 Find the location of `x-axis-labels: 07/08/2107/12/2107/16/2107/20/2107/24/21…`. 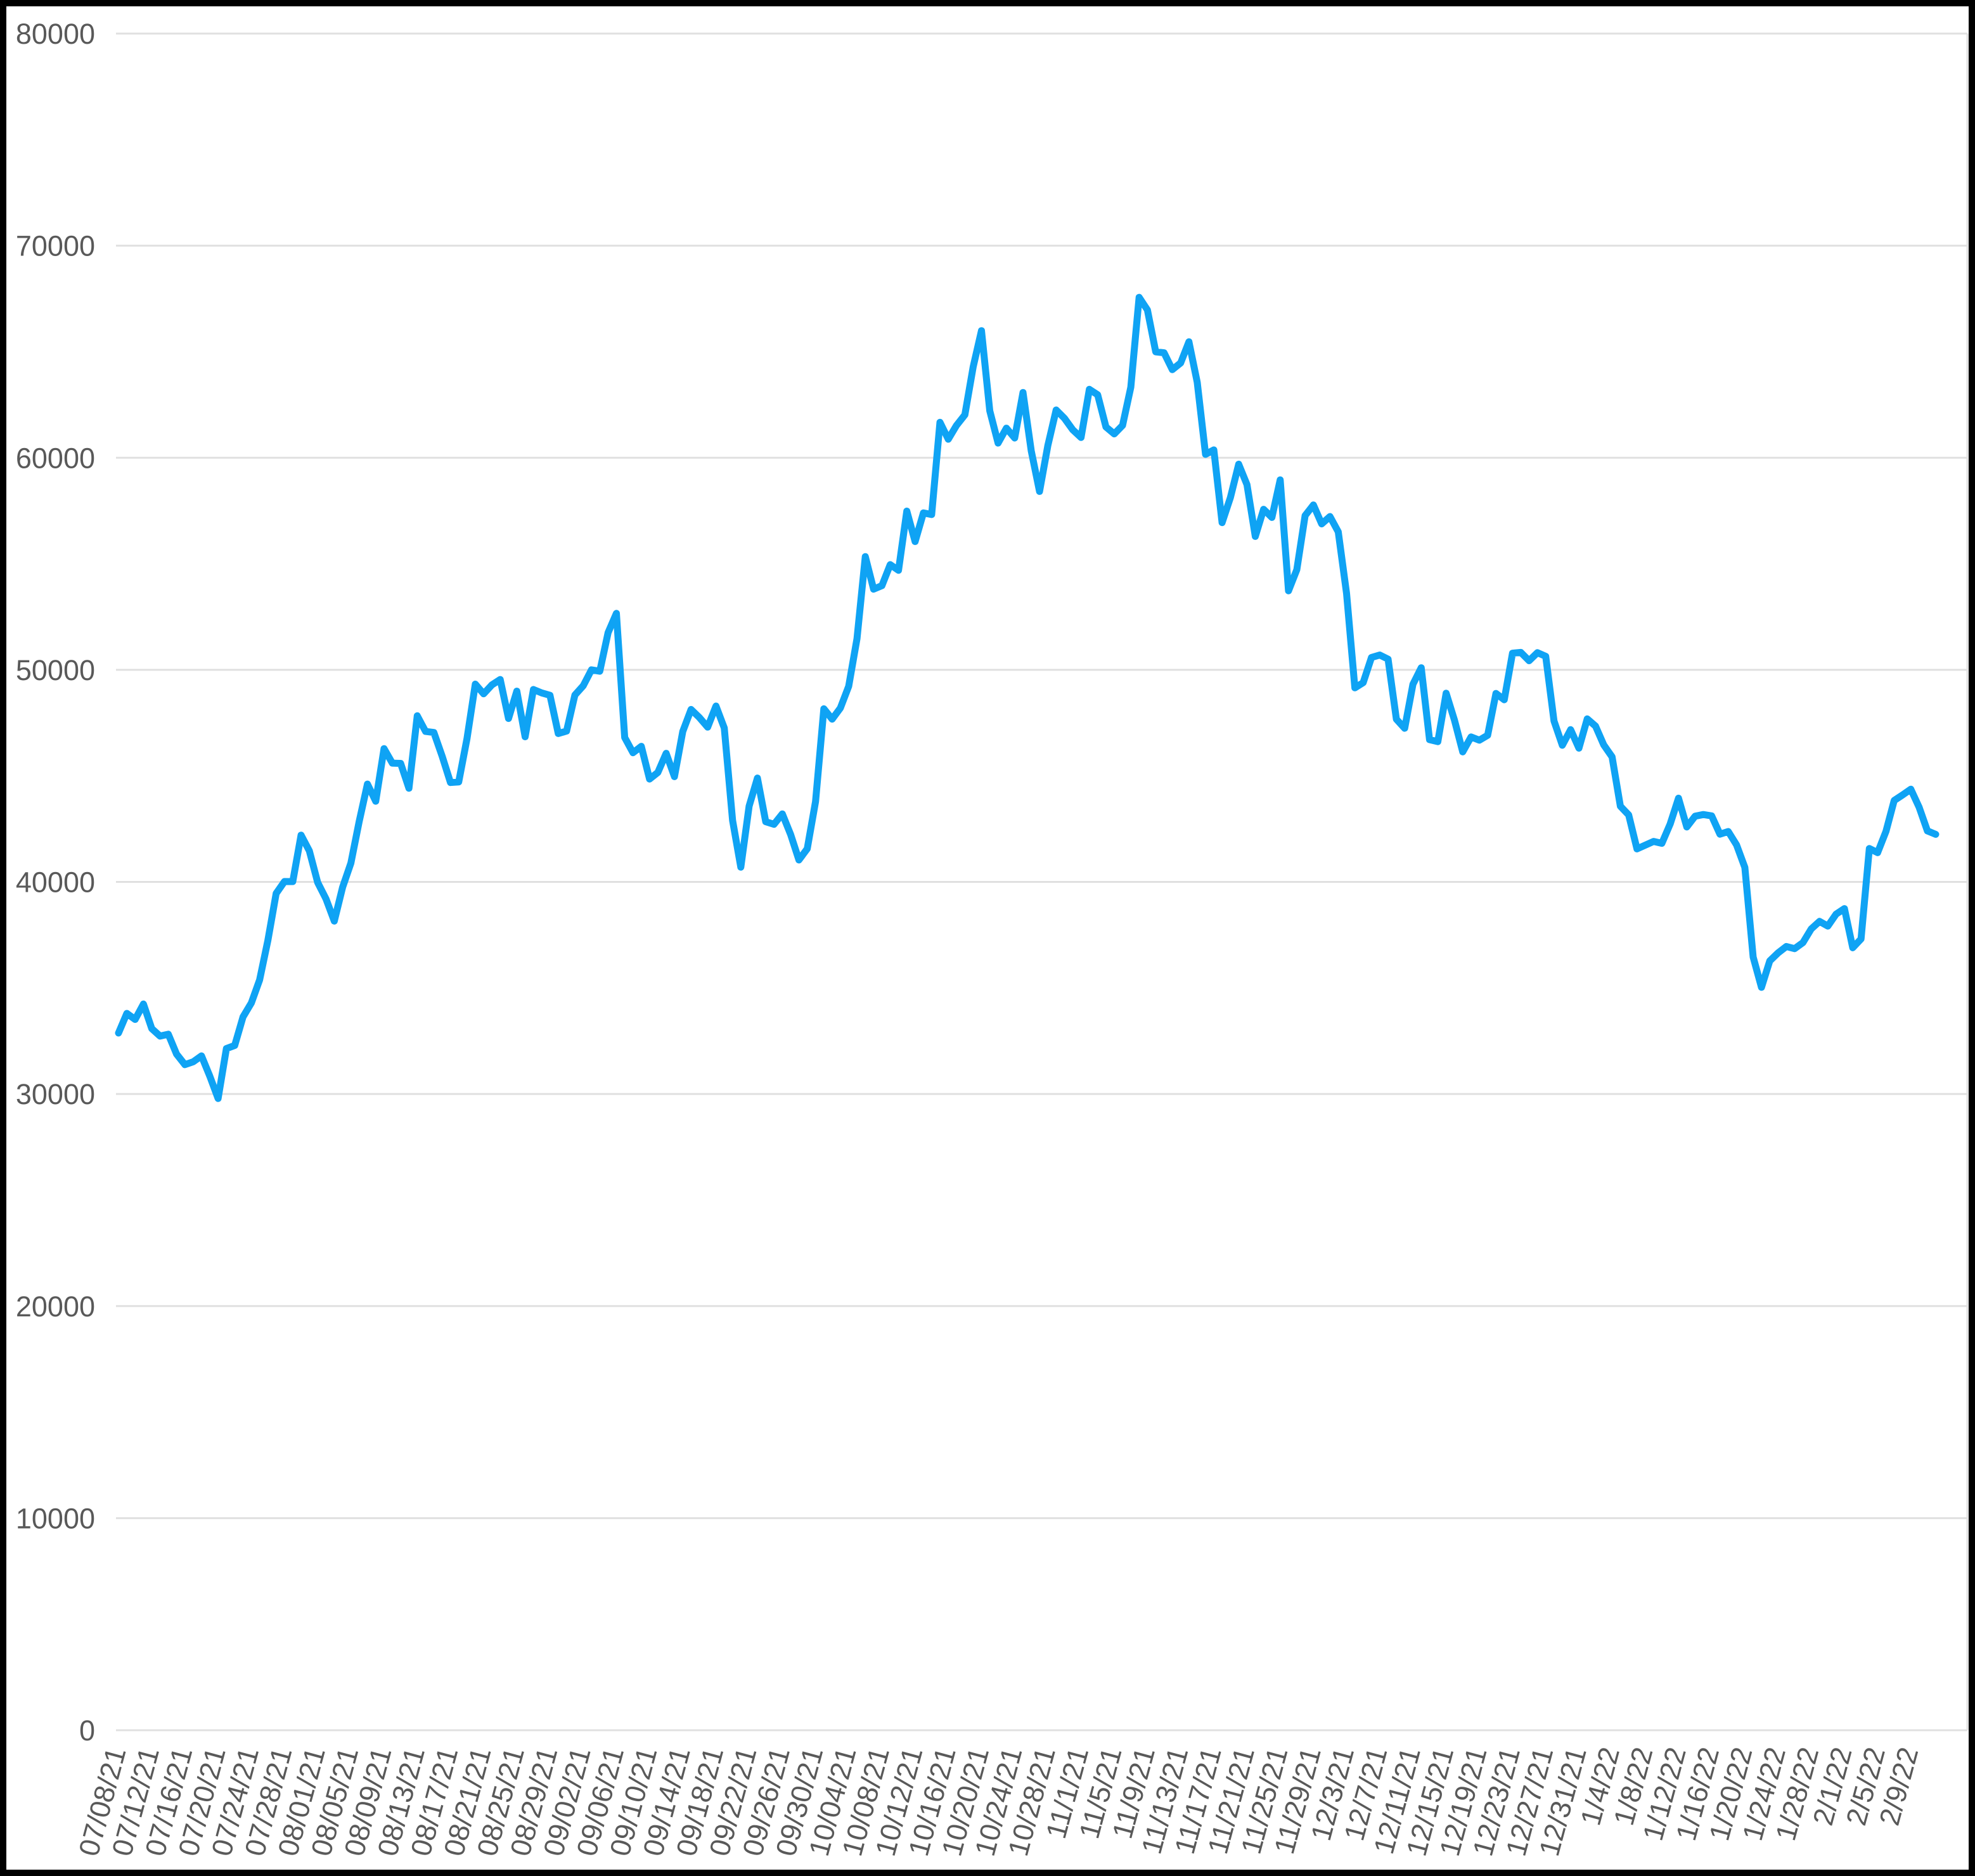

x-axis-labels: 07/08/2107/12/2107/16/2107/20/2107/24/21… is located at coordinates (998, 1801).